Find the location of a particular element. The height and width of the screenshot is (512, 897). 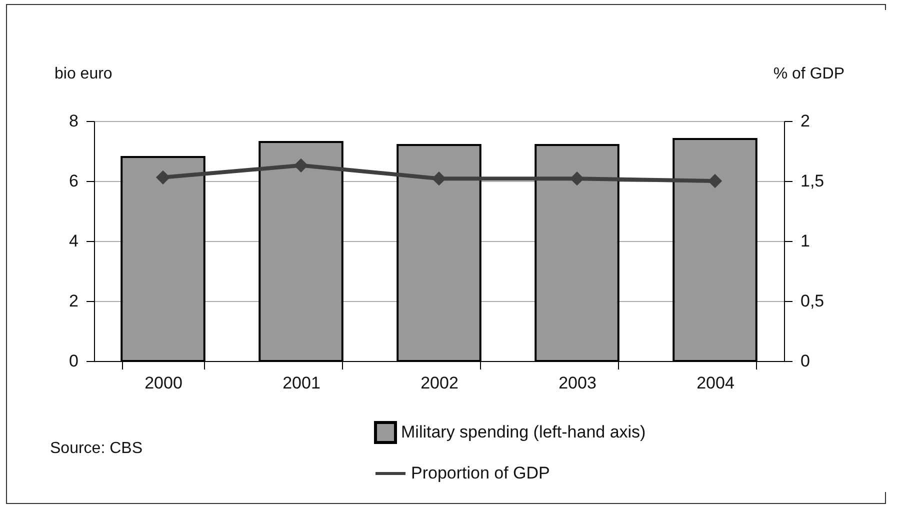

y-axis-title: bio euro is located at coordinates (83, 74).